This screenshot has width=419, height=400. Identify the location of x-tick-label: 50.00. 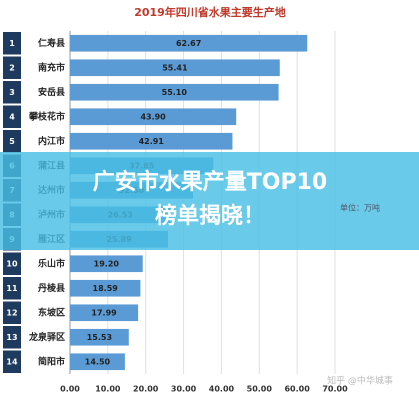
(260, 389).